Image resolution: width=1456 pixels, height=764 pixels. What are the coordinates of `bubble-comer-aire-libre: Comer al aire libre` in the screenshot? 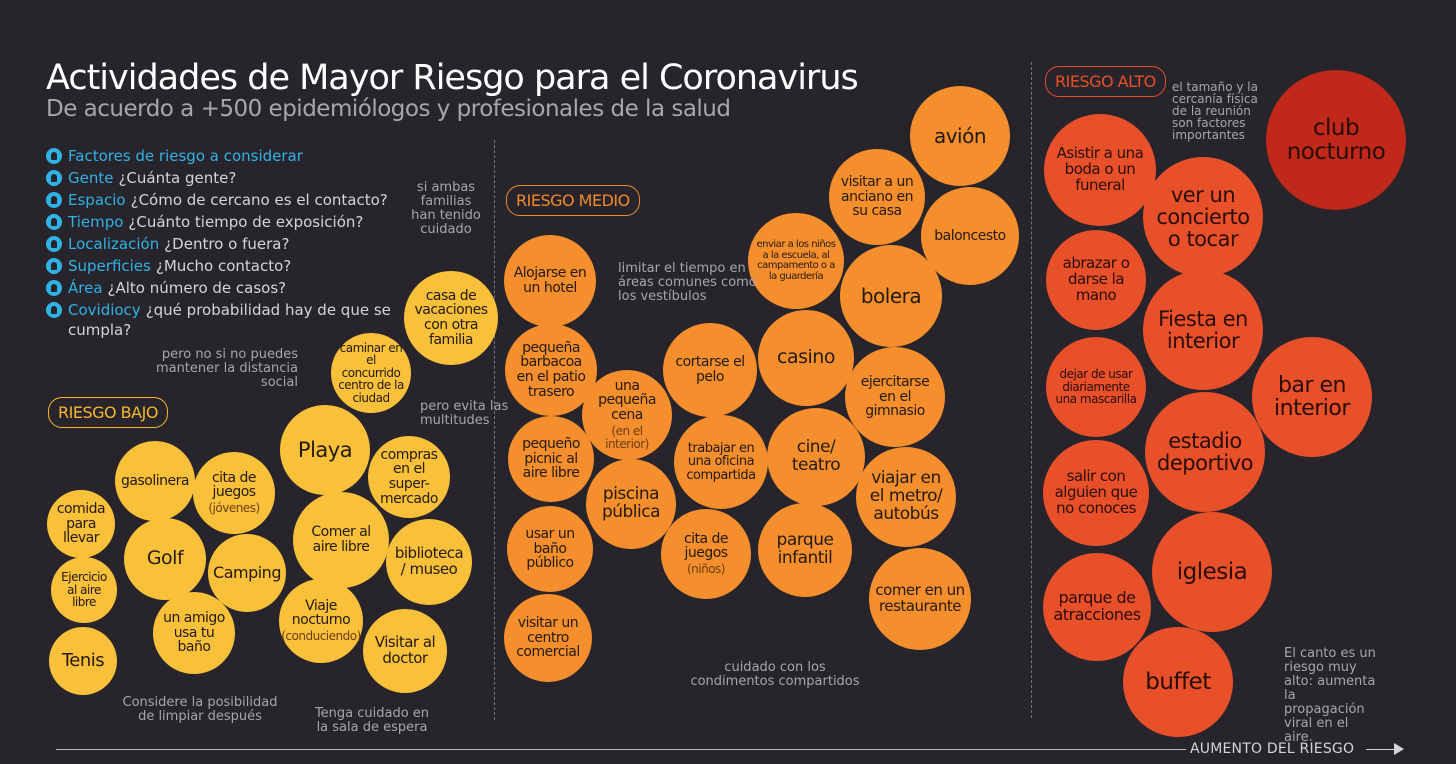 It's located at (341, 540).